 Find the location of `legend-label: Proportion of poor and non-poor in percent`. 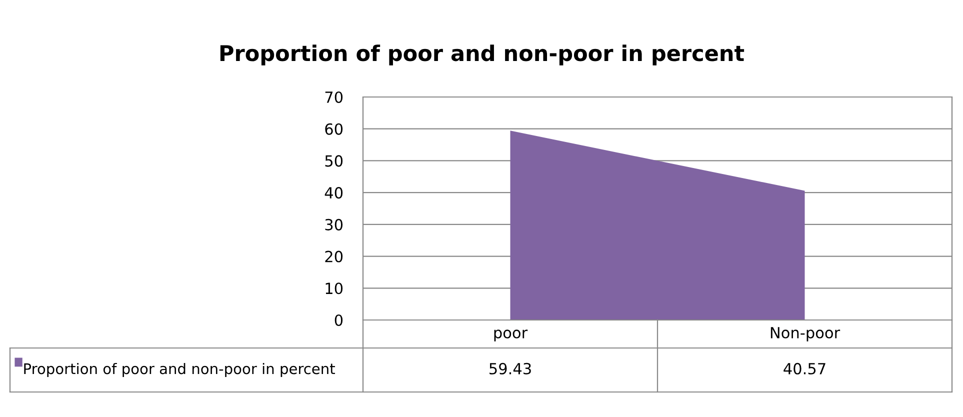

legend-label: Proportion of poor and non-poor in percent is located at coordinates (179, 370).